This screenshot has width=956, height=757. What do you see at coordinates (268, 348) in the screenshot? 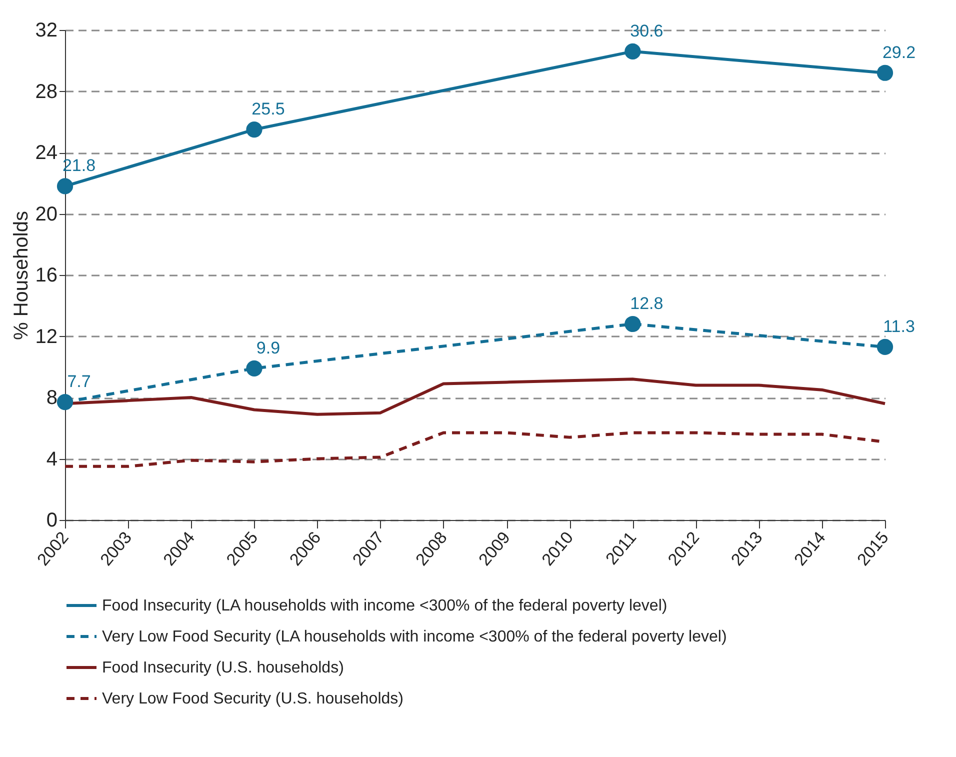
I see `data-label: 9.9` at bounding box center [268, 348].